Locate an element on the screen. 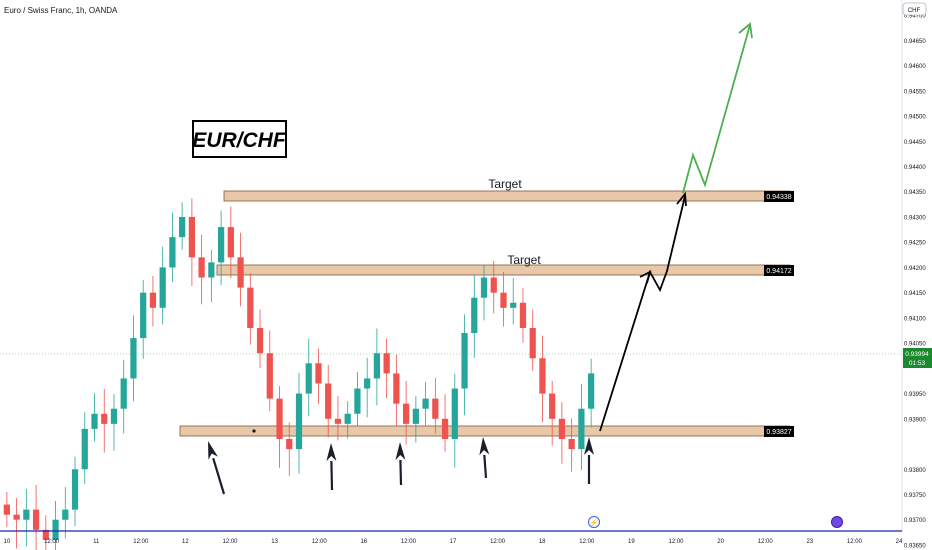 The height and width of the screenshot is (550, 932). time-tick-label: 17 is located at coordinates (453, 542).